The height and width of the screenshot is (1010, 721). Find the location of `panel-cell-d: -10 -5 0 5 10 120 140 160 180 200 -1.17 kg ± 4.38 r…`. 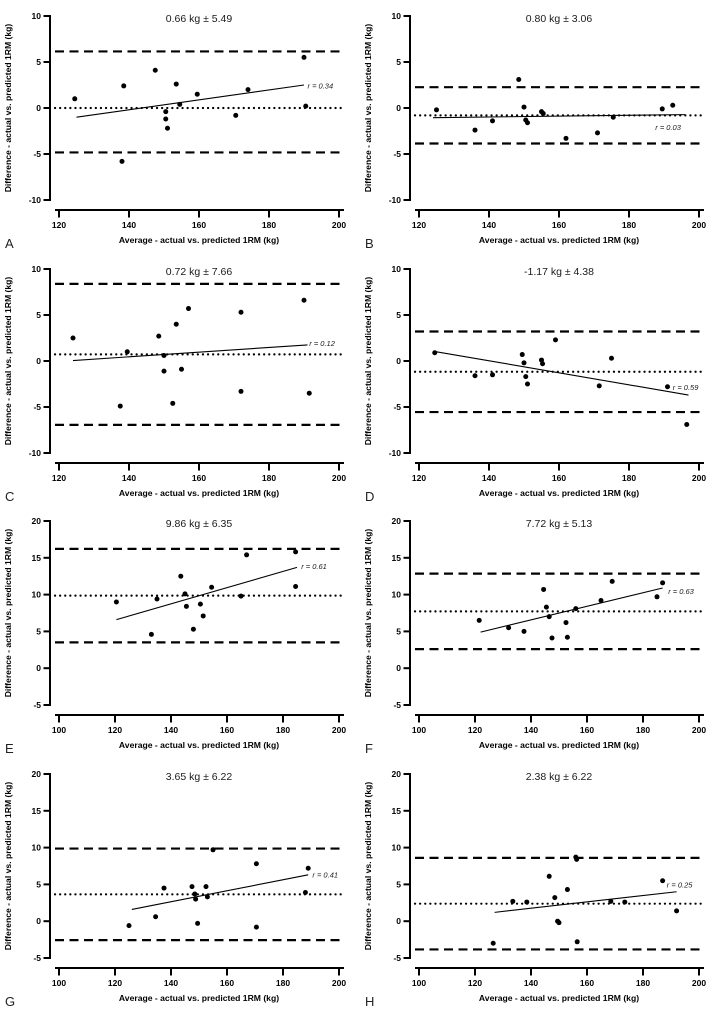

panel-cell-d: -10 -5 0 5 10 120 140 160 180 200 -1.17 kg ± 4.38 r… is located at coordinates (540, 379).